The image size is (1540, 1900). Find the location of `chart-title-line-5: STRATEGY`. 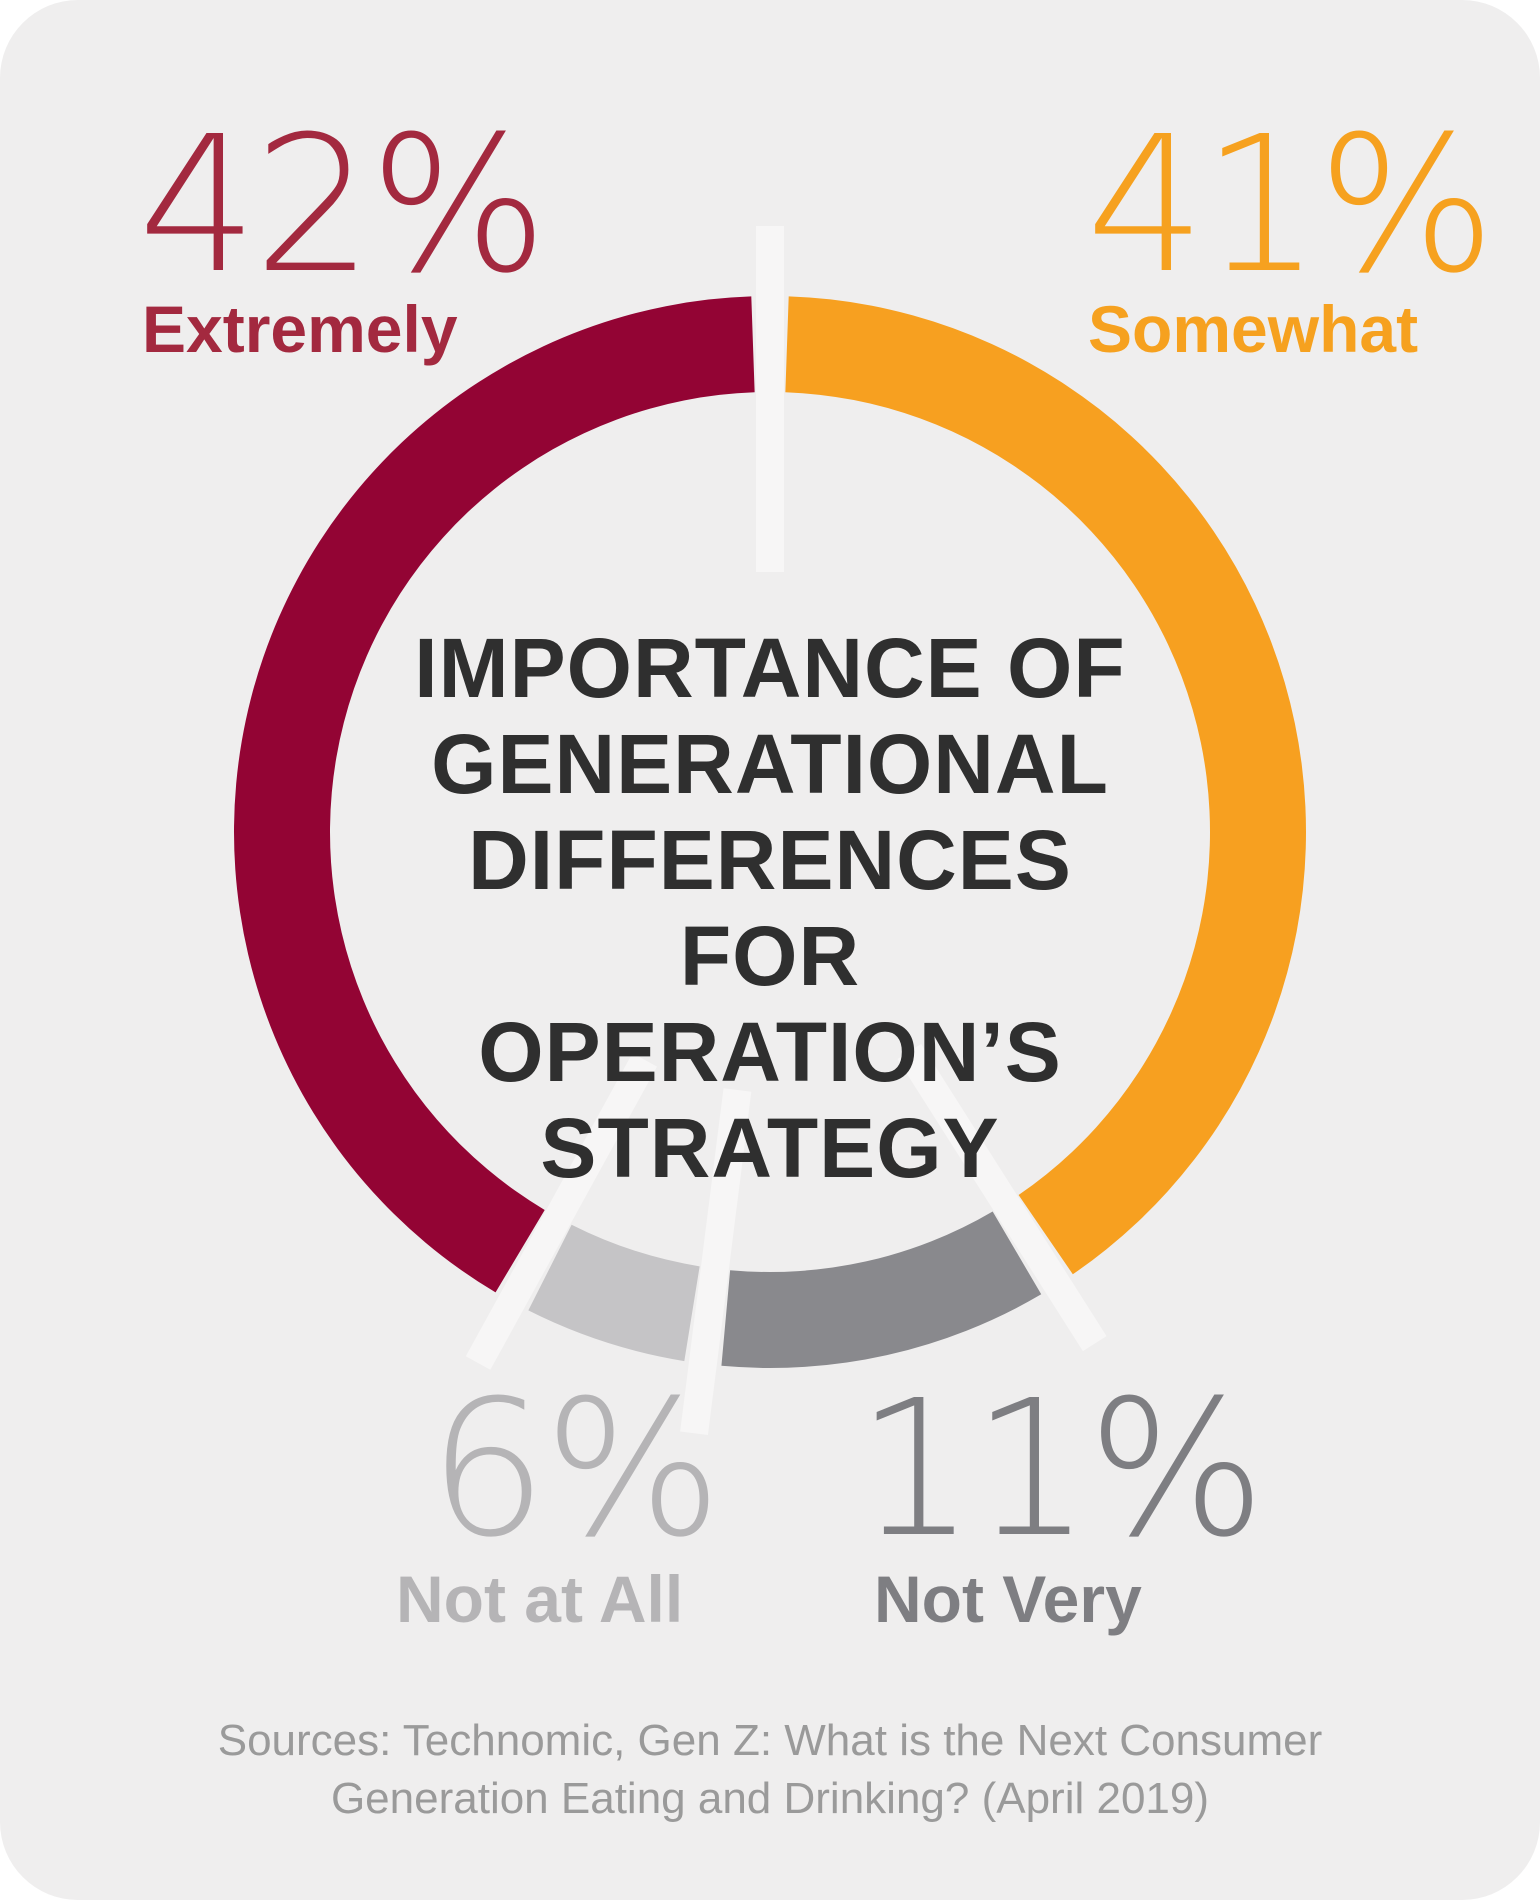

chart-title-line-5: STRATEGY is located at coordinates (770, 1148).